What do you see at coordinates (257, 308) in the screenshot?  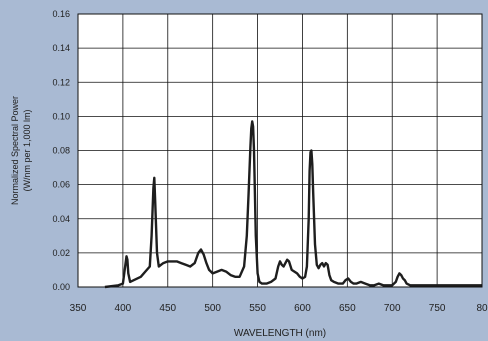 I see `x-tick-label: 550` at bounding box center [257, 308].